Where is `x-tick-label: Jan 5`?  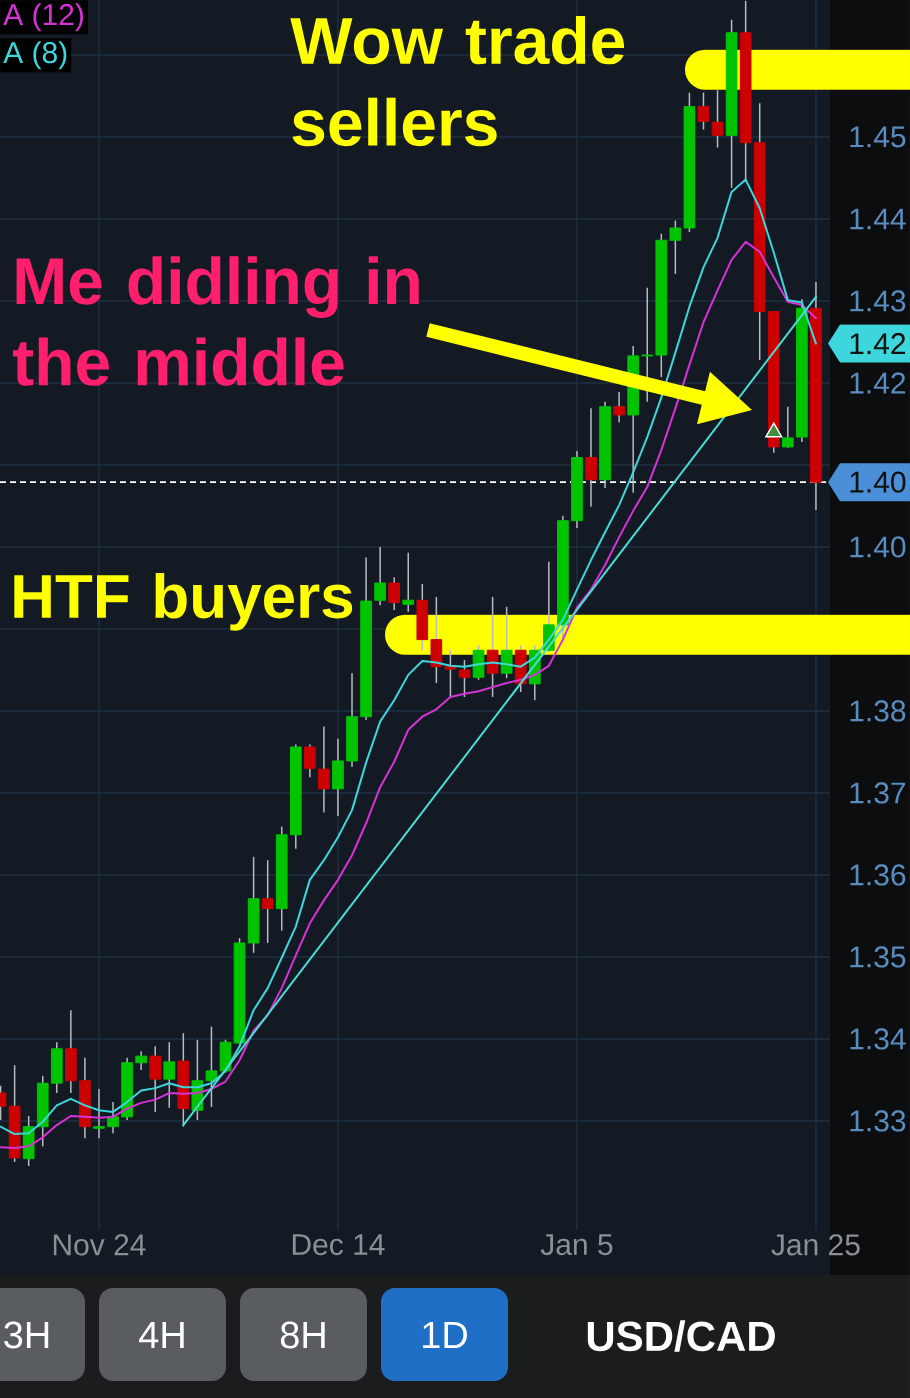
x-tick-label: Jan 5 is located at coordinates (576, 1245).